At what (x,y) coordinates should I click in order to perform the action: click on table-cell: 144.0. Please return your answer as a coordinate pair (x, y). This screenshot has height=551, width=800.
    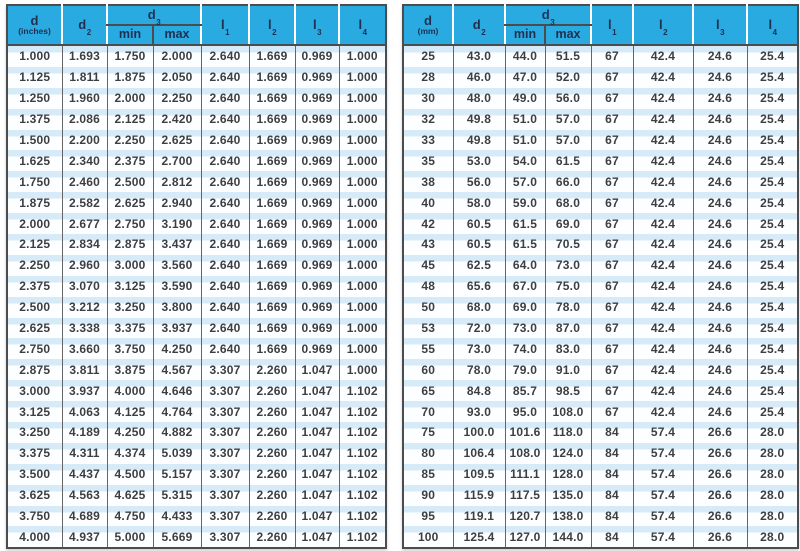
    Looking at the image, I should click on (567, 537).